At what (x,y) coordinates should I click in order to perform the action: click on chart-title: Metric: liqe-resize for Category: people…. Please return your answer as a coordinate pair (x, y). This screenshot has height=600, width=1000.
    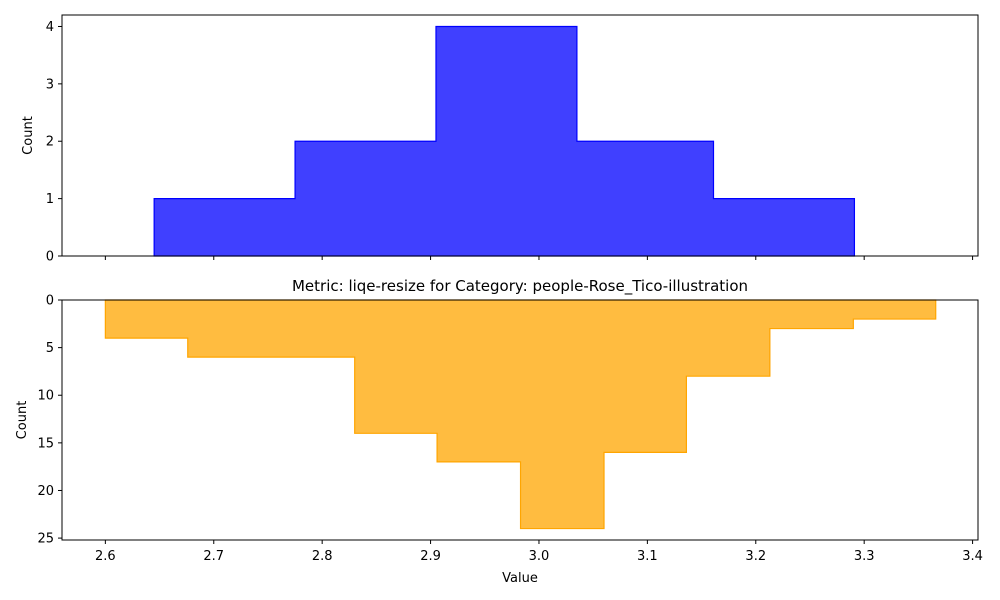
    Looking at the image, I should click on (520, 286).